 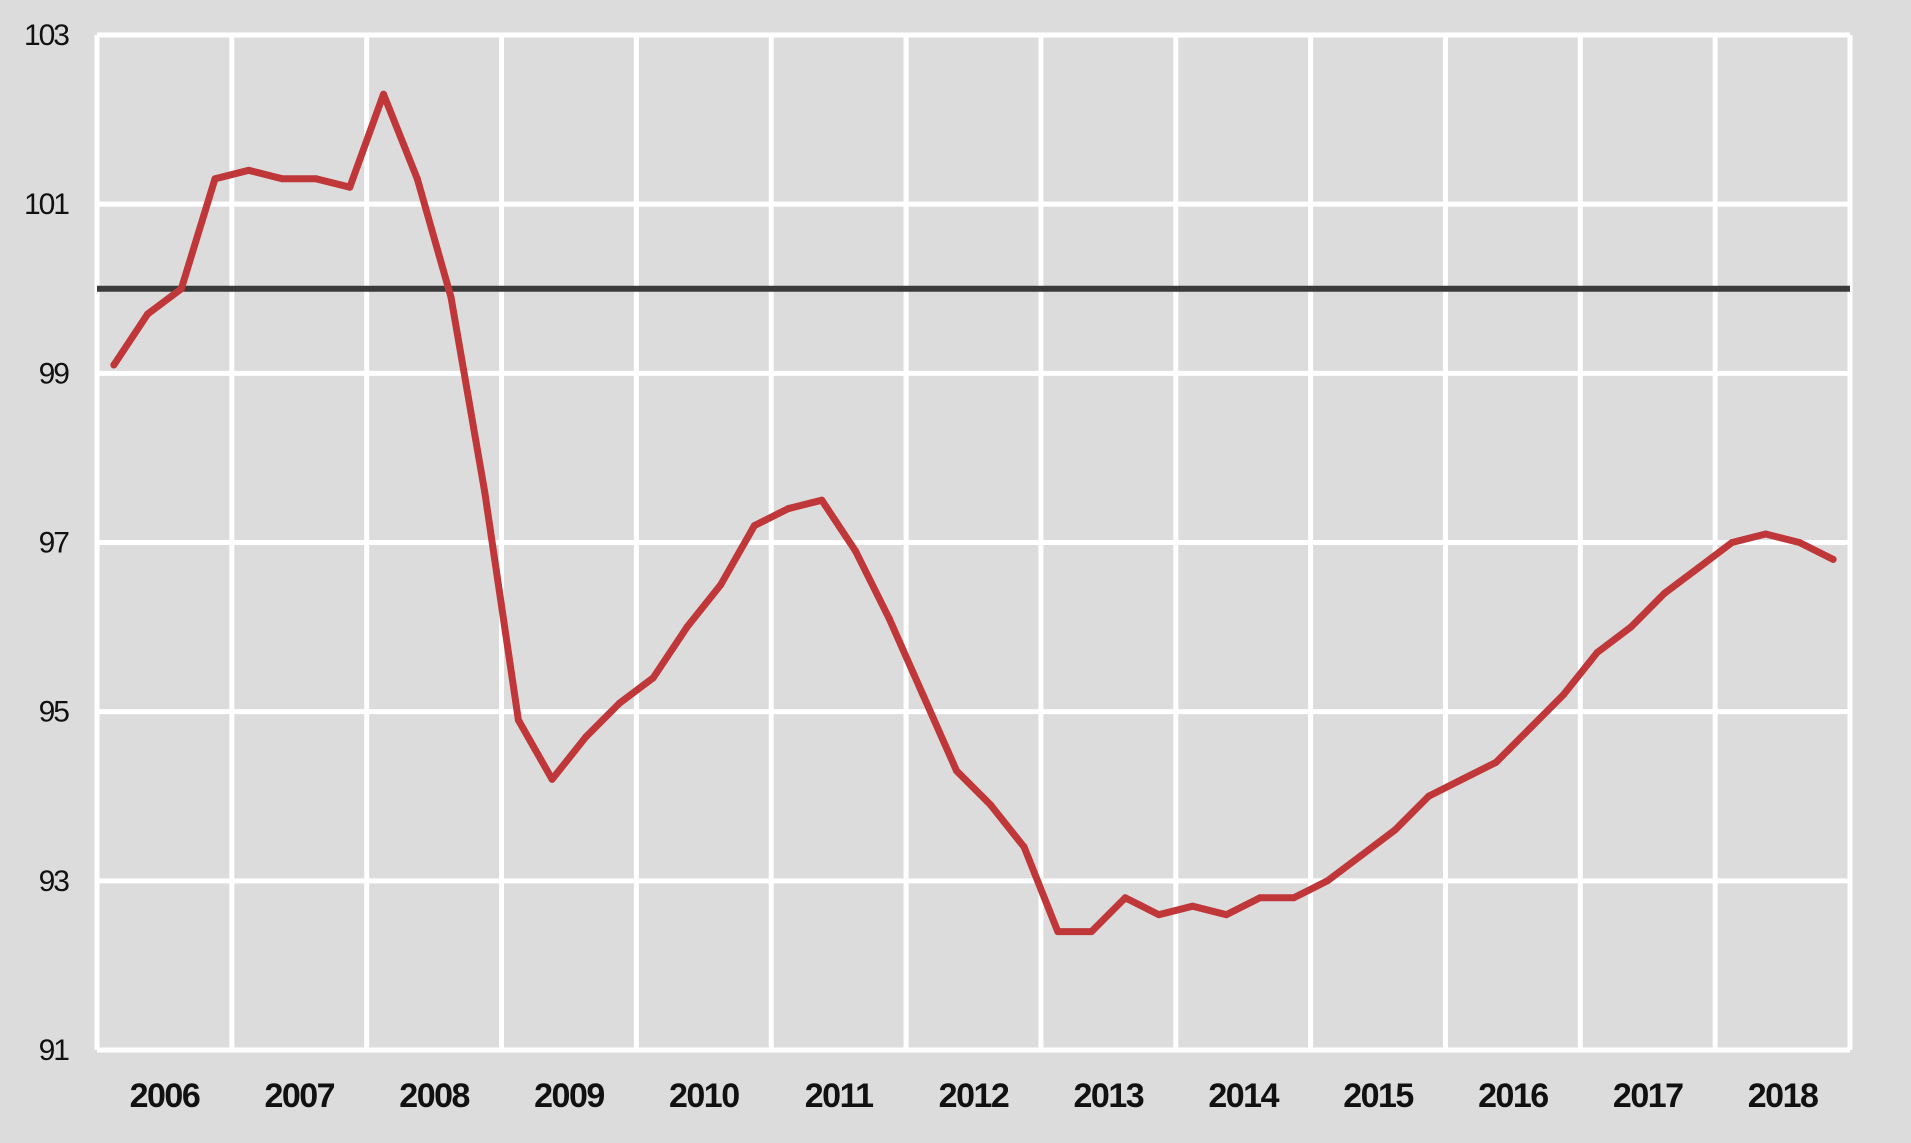 What do you see at coordinates (299, 1096) in the screenshot?
I see `x-tick-label: 2007` at bounding box center [299, 1096].